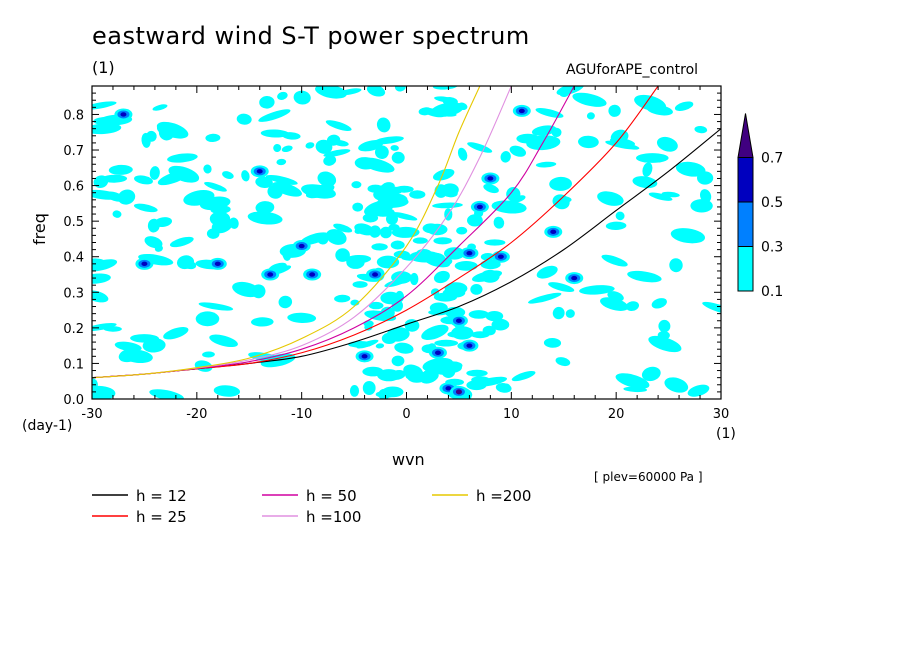 The height and width of the screenshot is (654, 904). Describe the element at coordinates (406, 414) in the screenshot. I see `x-tick-label: 0` at that location.